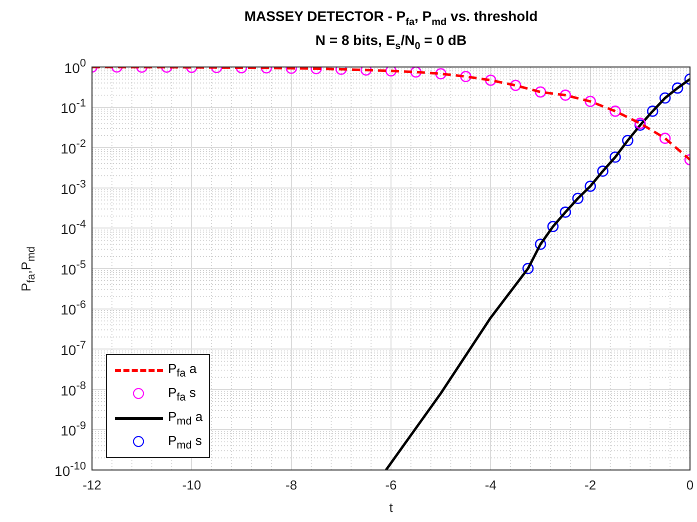  I want to click on legend-label: P$_{md}$ s, so click(185, 442).